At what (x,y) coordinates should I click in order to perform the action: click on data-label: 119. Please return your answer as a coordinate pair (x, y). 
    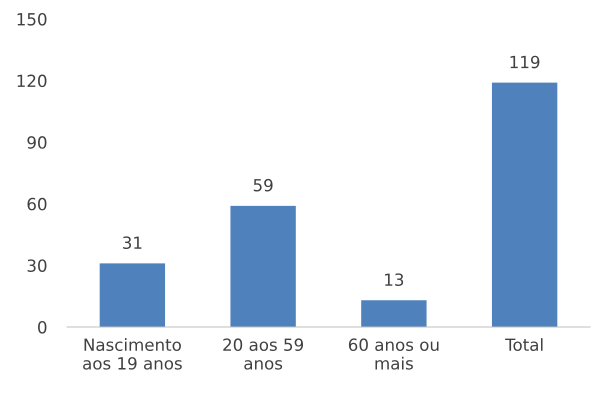
    Looking at the image, I should click on (525, 62).